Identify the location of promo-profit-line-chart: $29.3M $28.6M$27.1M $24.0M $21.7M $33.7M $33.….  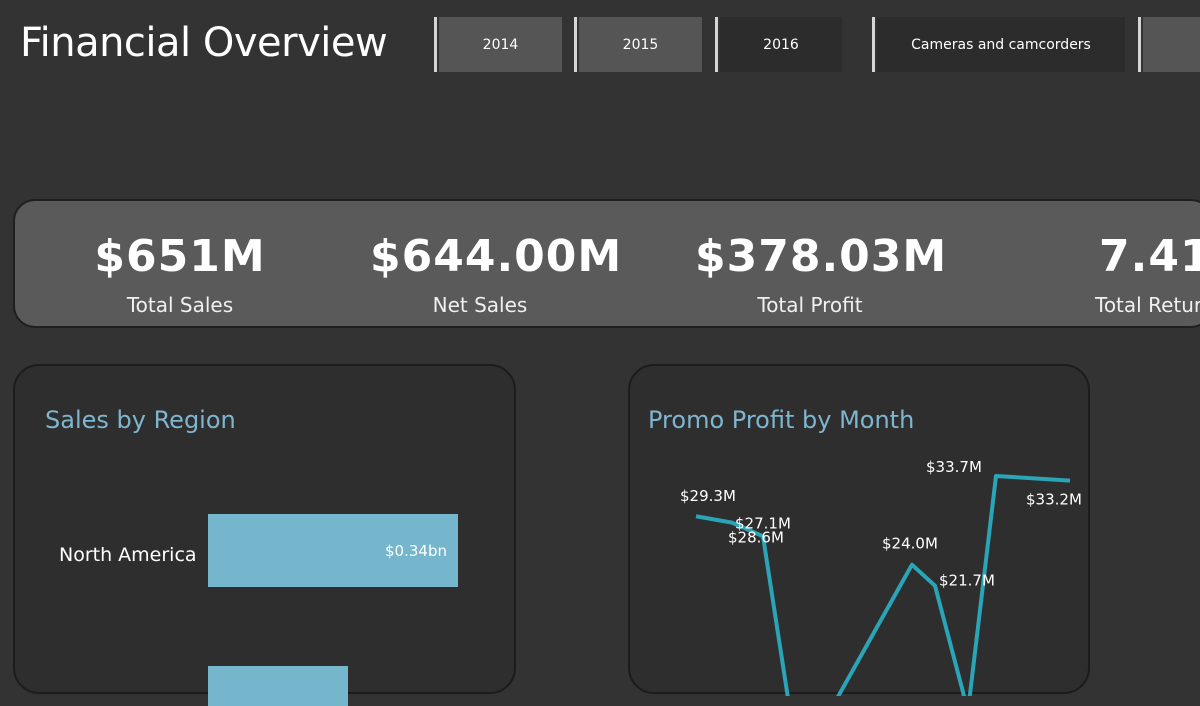
(881, 577).